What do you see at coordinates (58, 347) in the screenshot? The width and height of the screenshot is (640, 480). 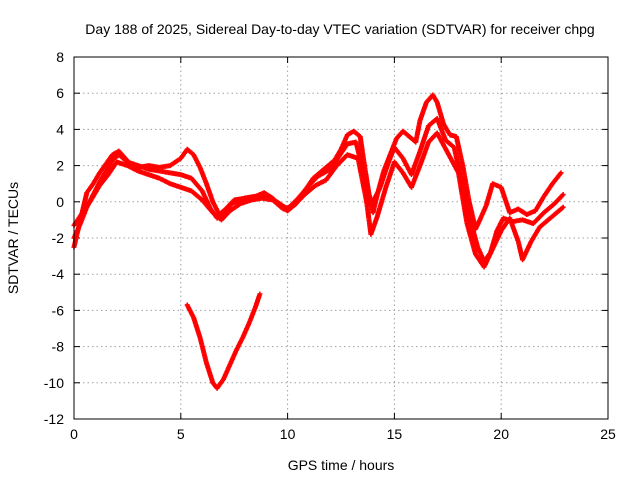 I see `y-tick-label: -8` at bounding box center [58, 347].